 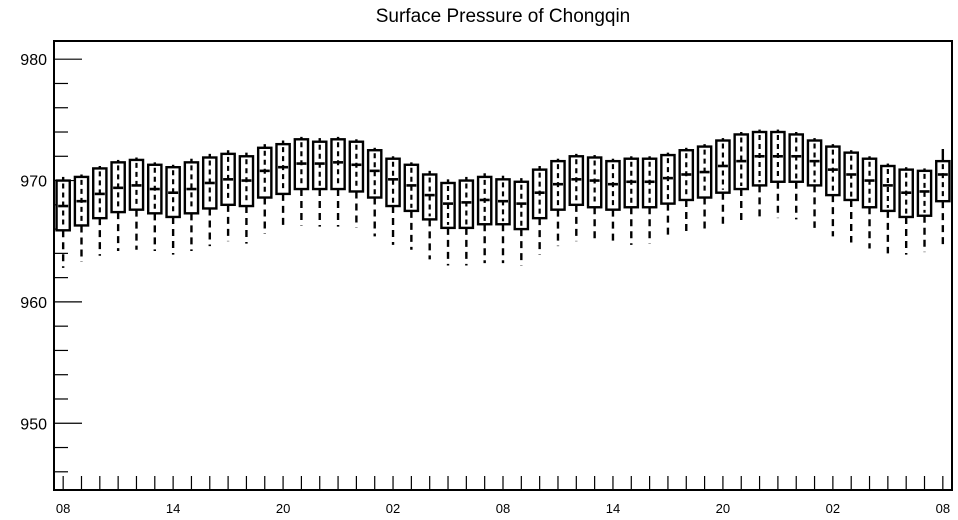 I want to click on y-tick-label: 960, so click(x=33, y=303).